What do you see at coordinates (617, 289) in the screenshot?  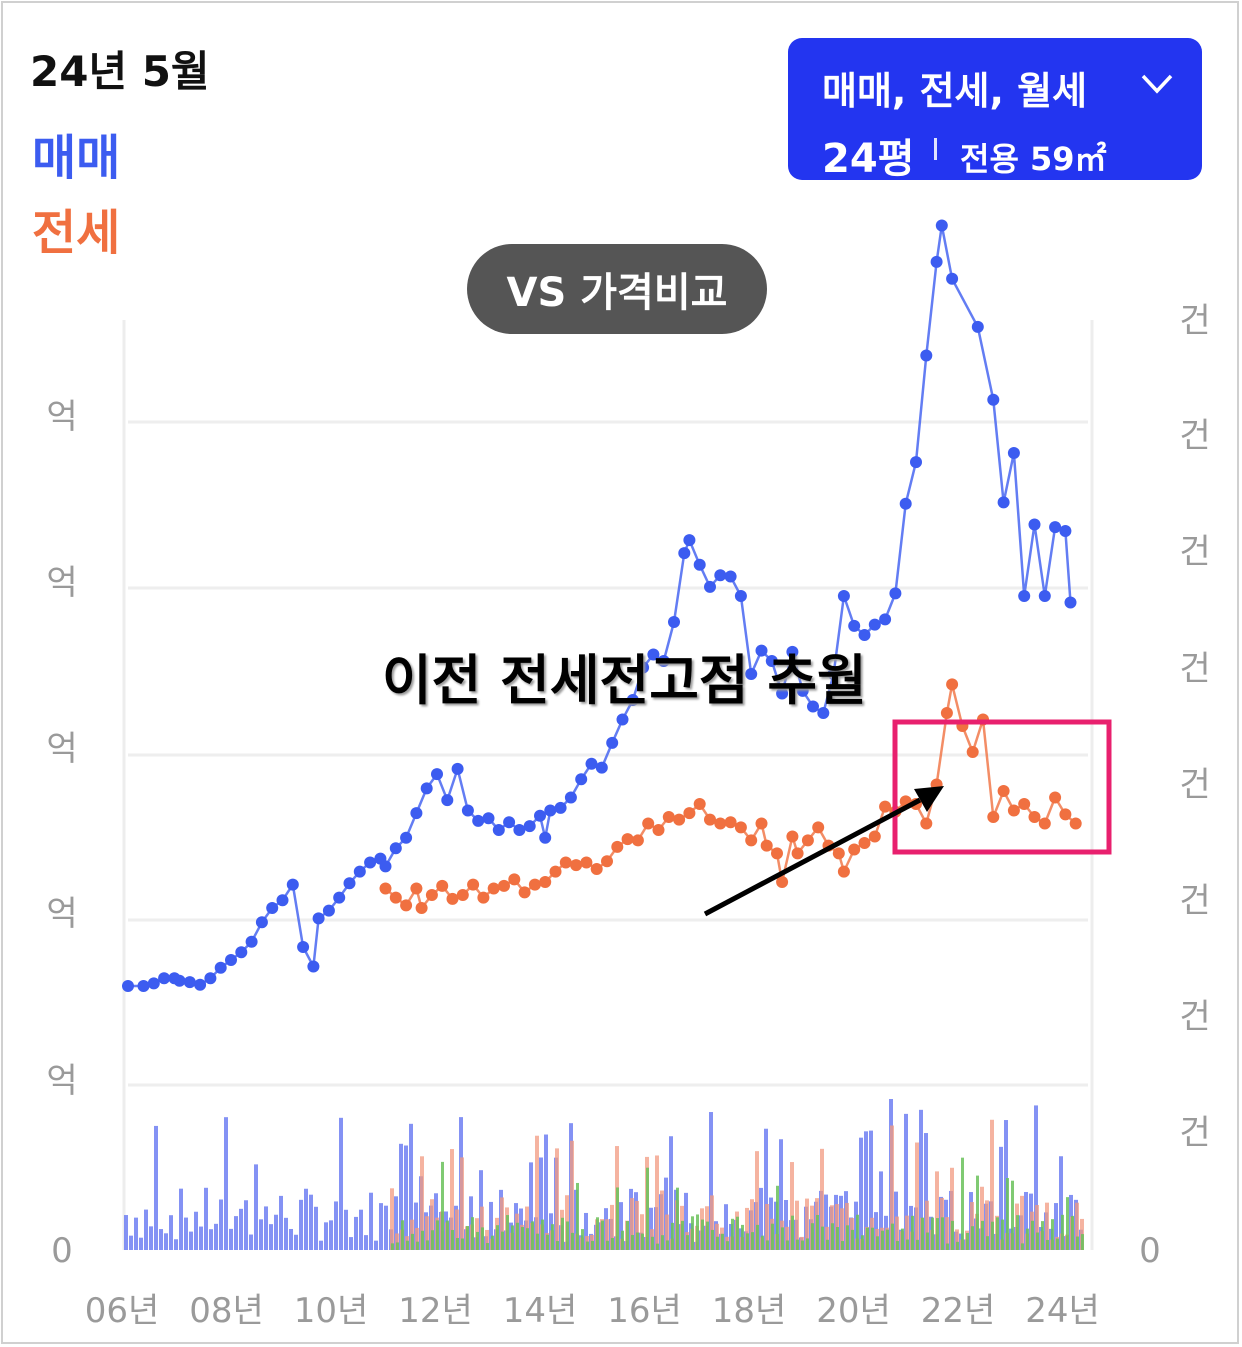 I see `vs-compare-button: VS 가격비교` at bounding box center [617, 289].